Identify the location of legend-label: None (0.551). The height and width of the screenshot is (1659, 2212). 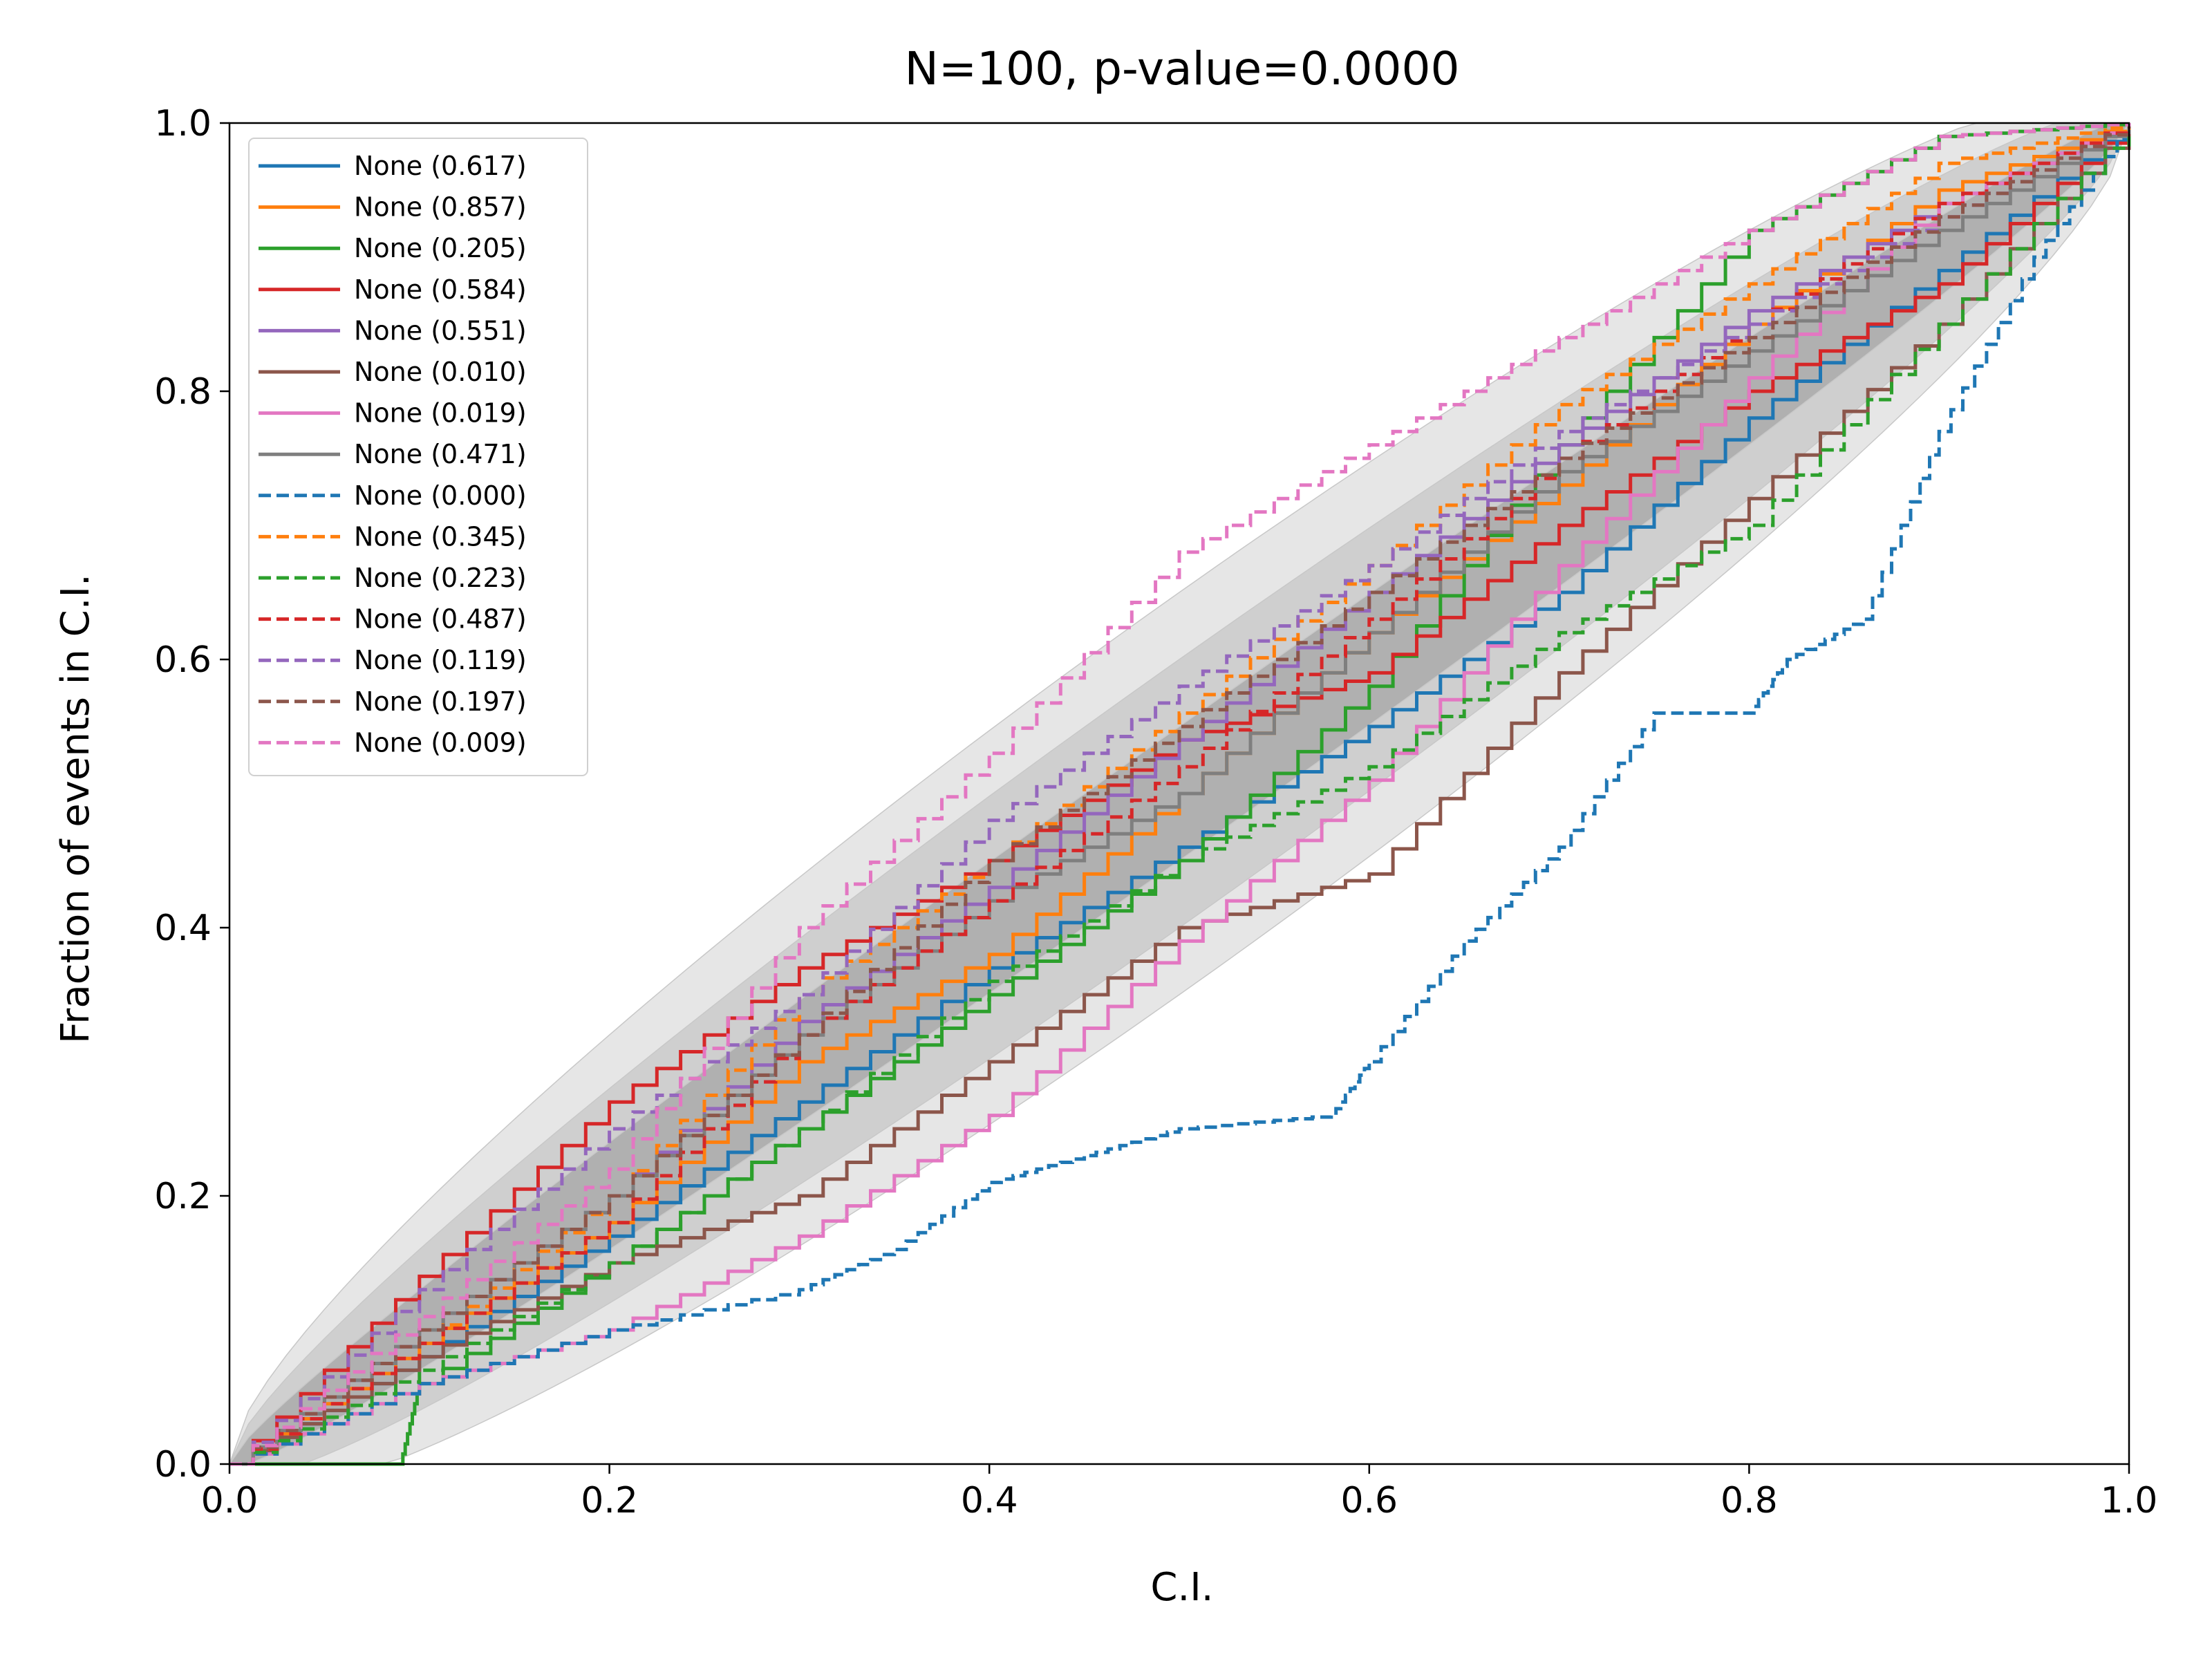
(440, 330).